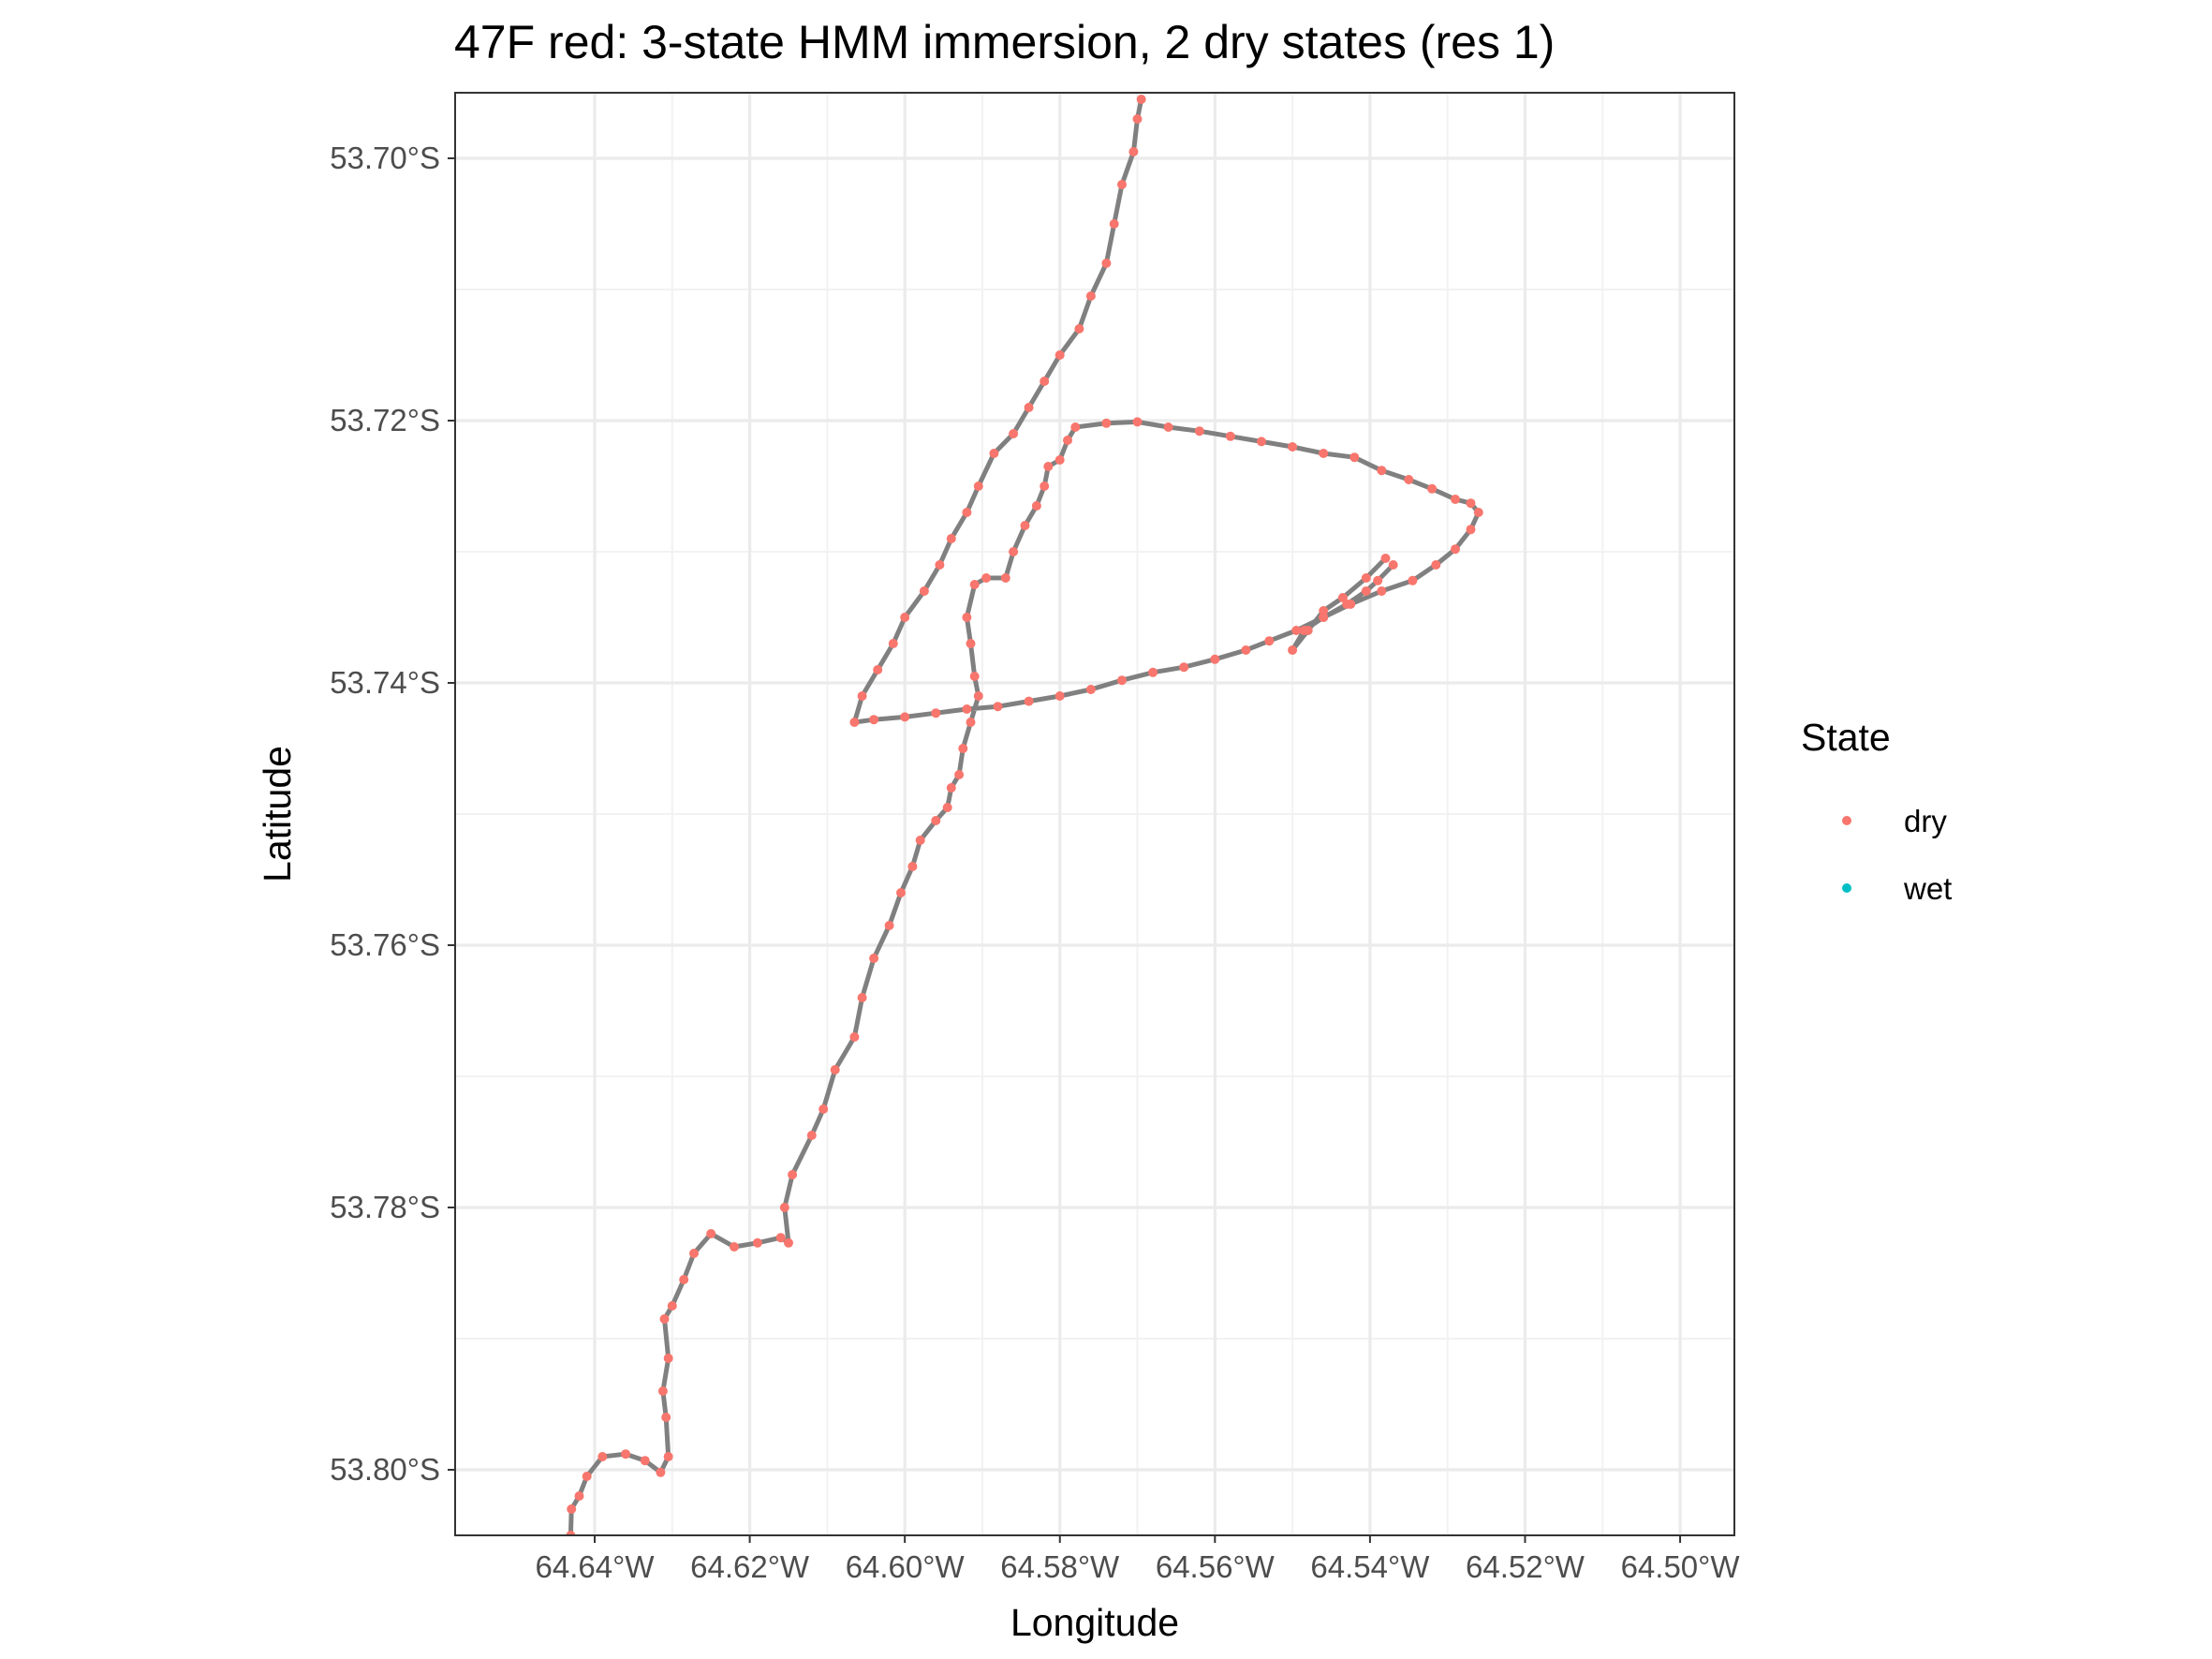 The height and width of the screenshot is (1659, 2212). I want to click on x-tick-label: 64.58°W, so click(1060, 1567).